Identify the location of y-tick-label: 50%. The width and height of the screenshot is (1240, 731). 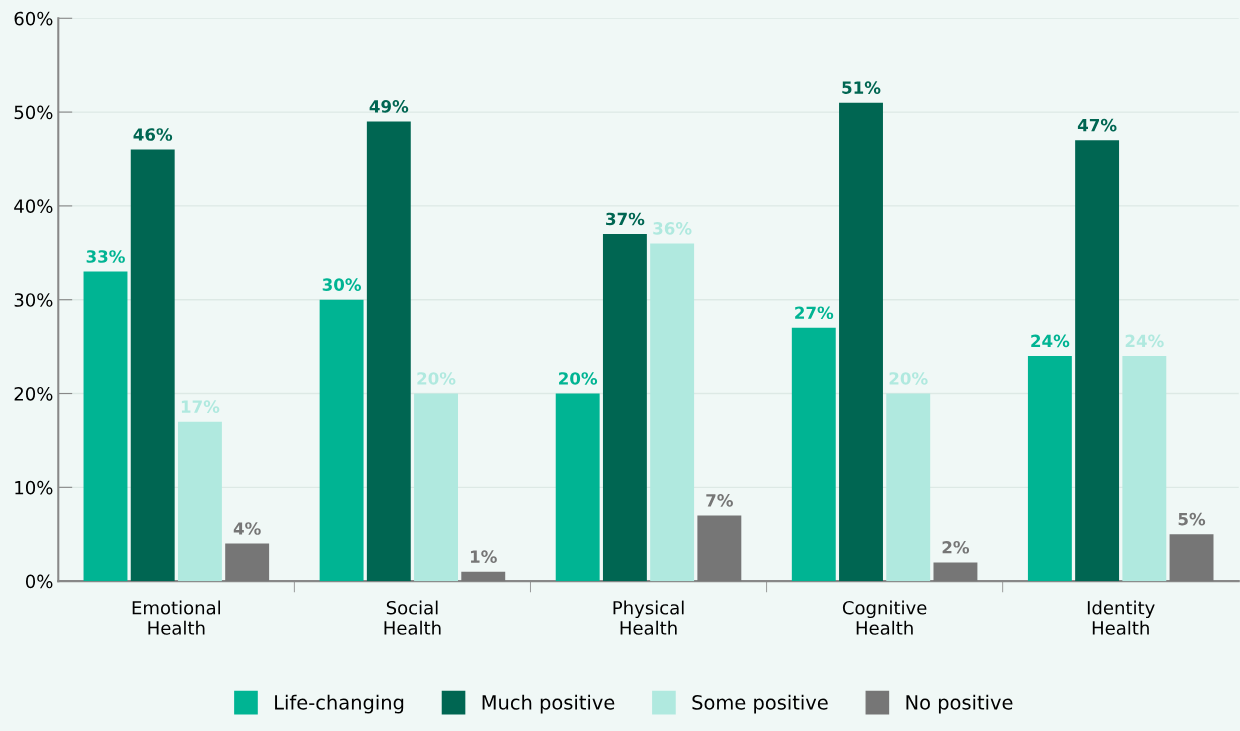
(33, 112).